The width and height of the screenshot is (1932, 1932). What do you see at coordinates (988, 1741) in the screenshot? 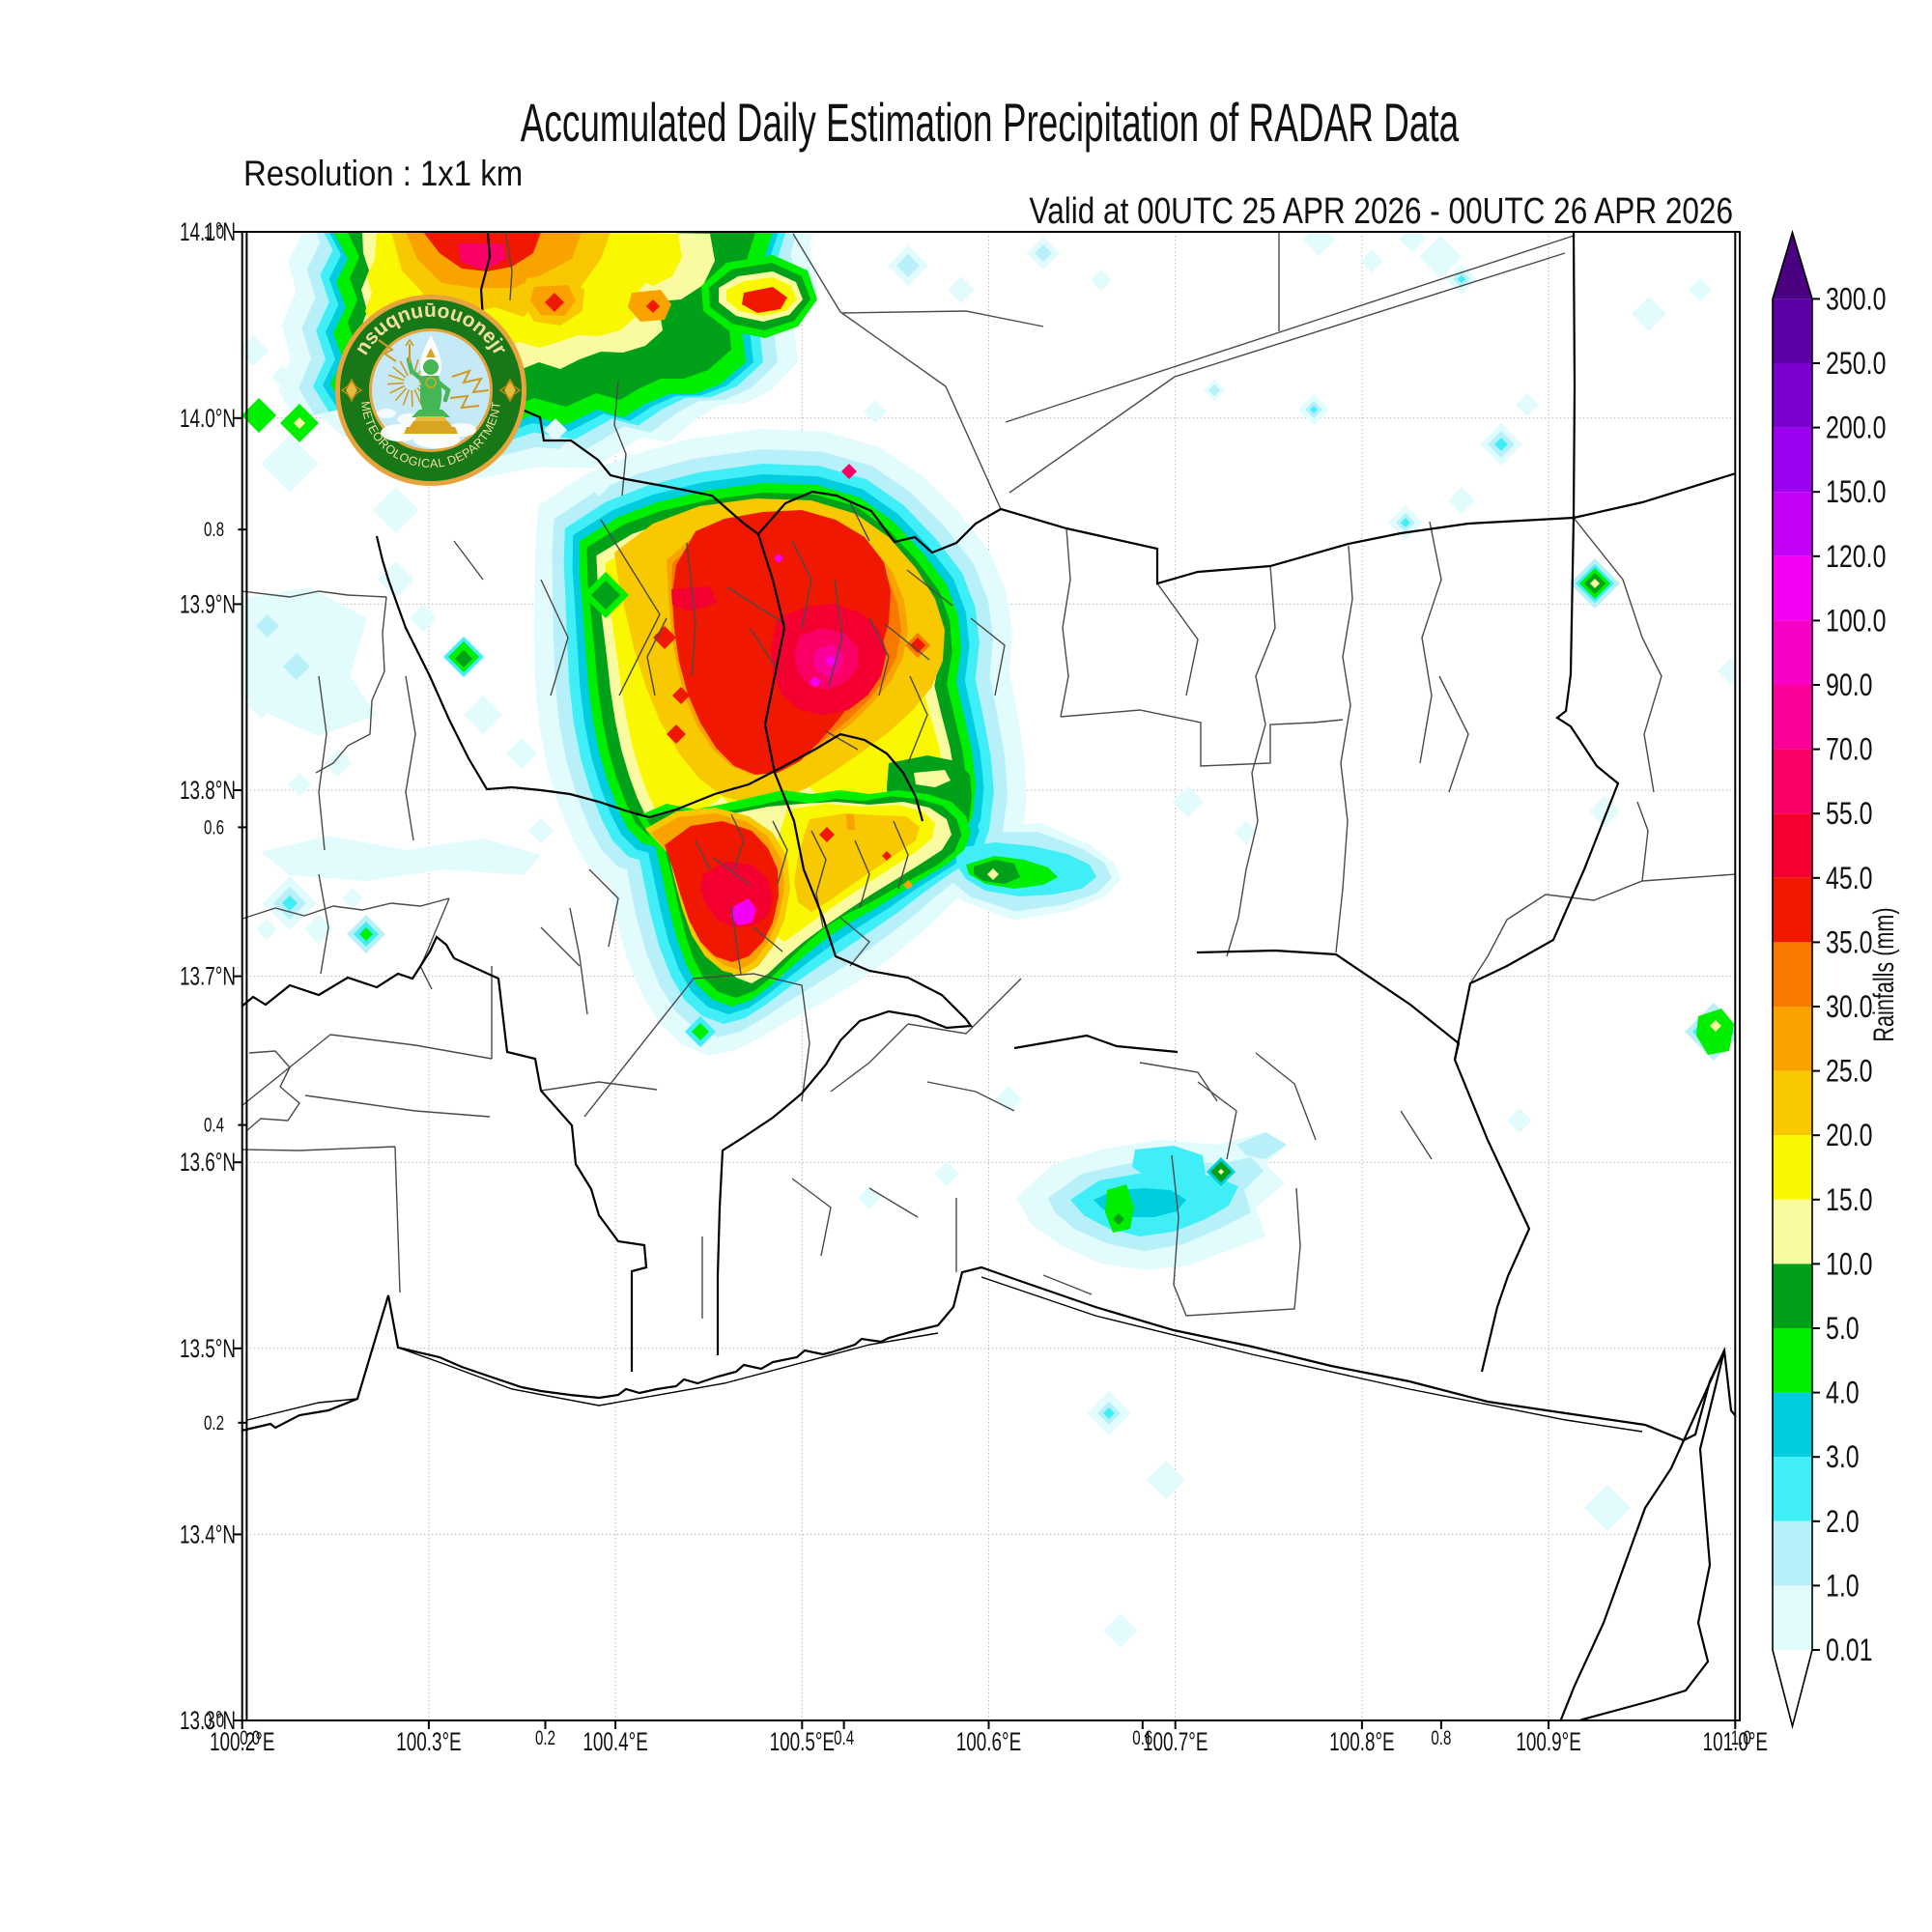
I see `svg-text: 100.6°E` at bounding box center [988, 1741].